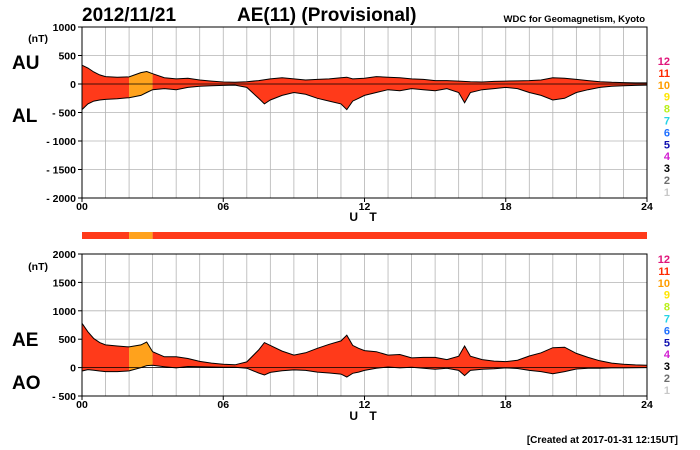 Image resolution: width=700 pixels, height=450 pixels. I want to click on p1-y-tick-label: - 2000, so click(61, 199).